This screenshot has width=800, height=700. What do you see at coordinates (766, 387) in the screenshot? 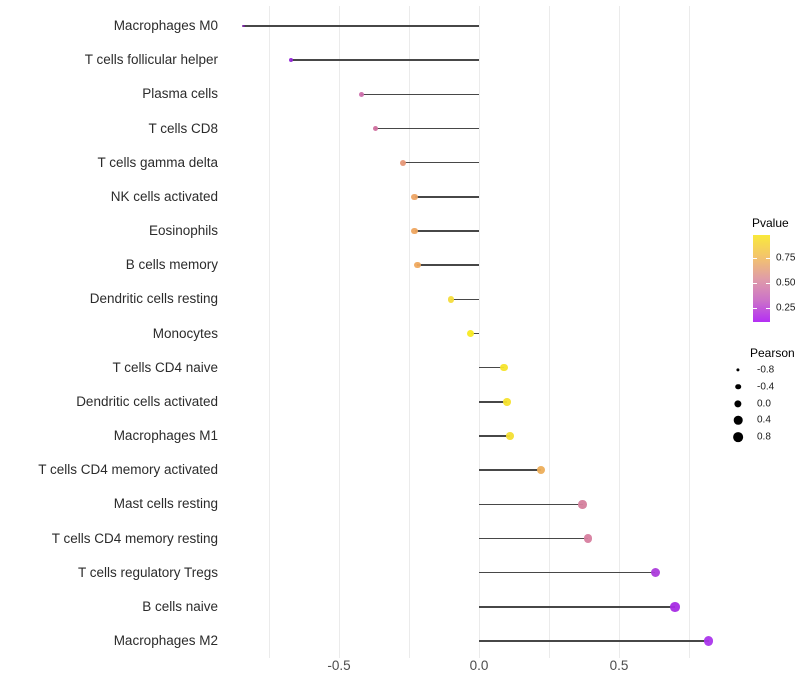
I see `size-legend-label: -0.4` at bounding box center [766, 387].